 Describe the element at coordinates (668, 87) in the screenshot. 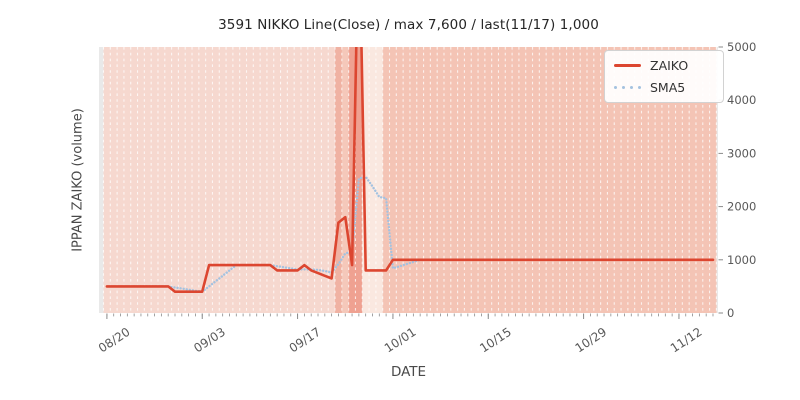

I see `legend-label-sma5: SMA5` at that location.